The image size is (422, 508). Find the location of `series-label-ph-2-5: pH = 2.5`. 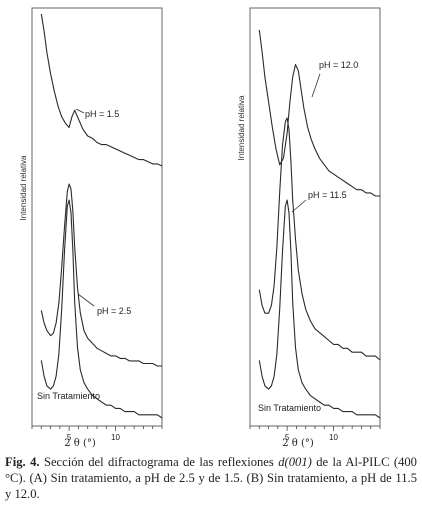

series-label-ph-2-5: pH = 2.5 is located at coordinates (114, 311).